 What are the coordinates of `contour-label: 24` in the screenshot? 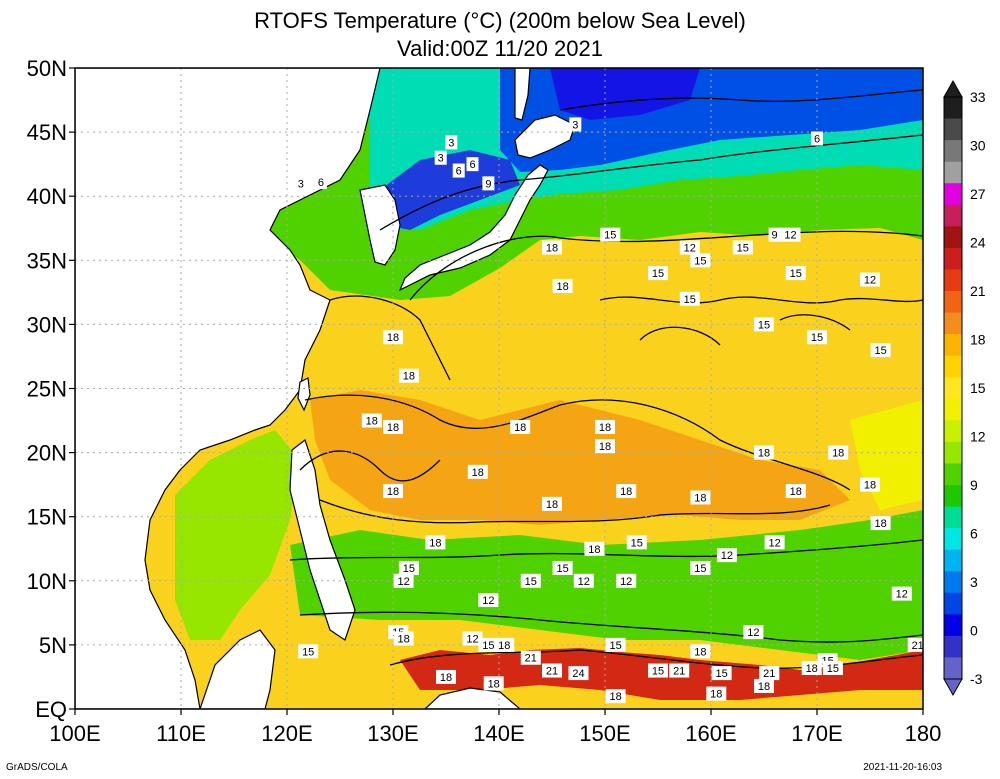 It's located at (578, 674).